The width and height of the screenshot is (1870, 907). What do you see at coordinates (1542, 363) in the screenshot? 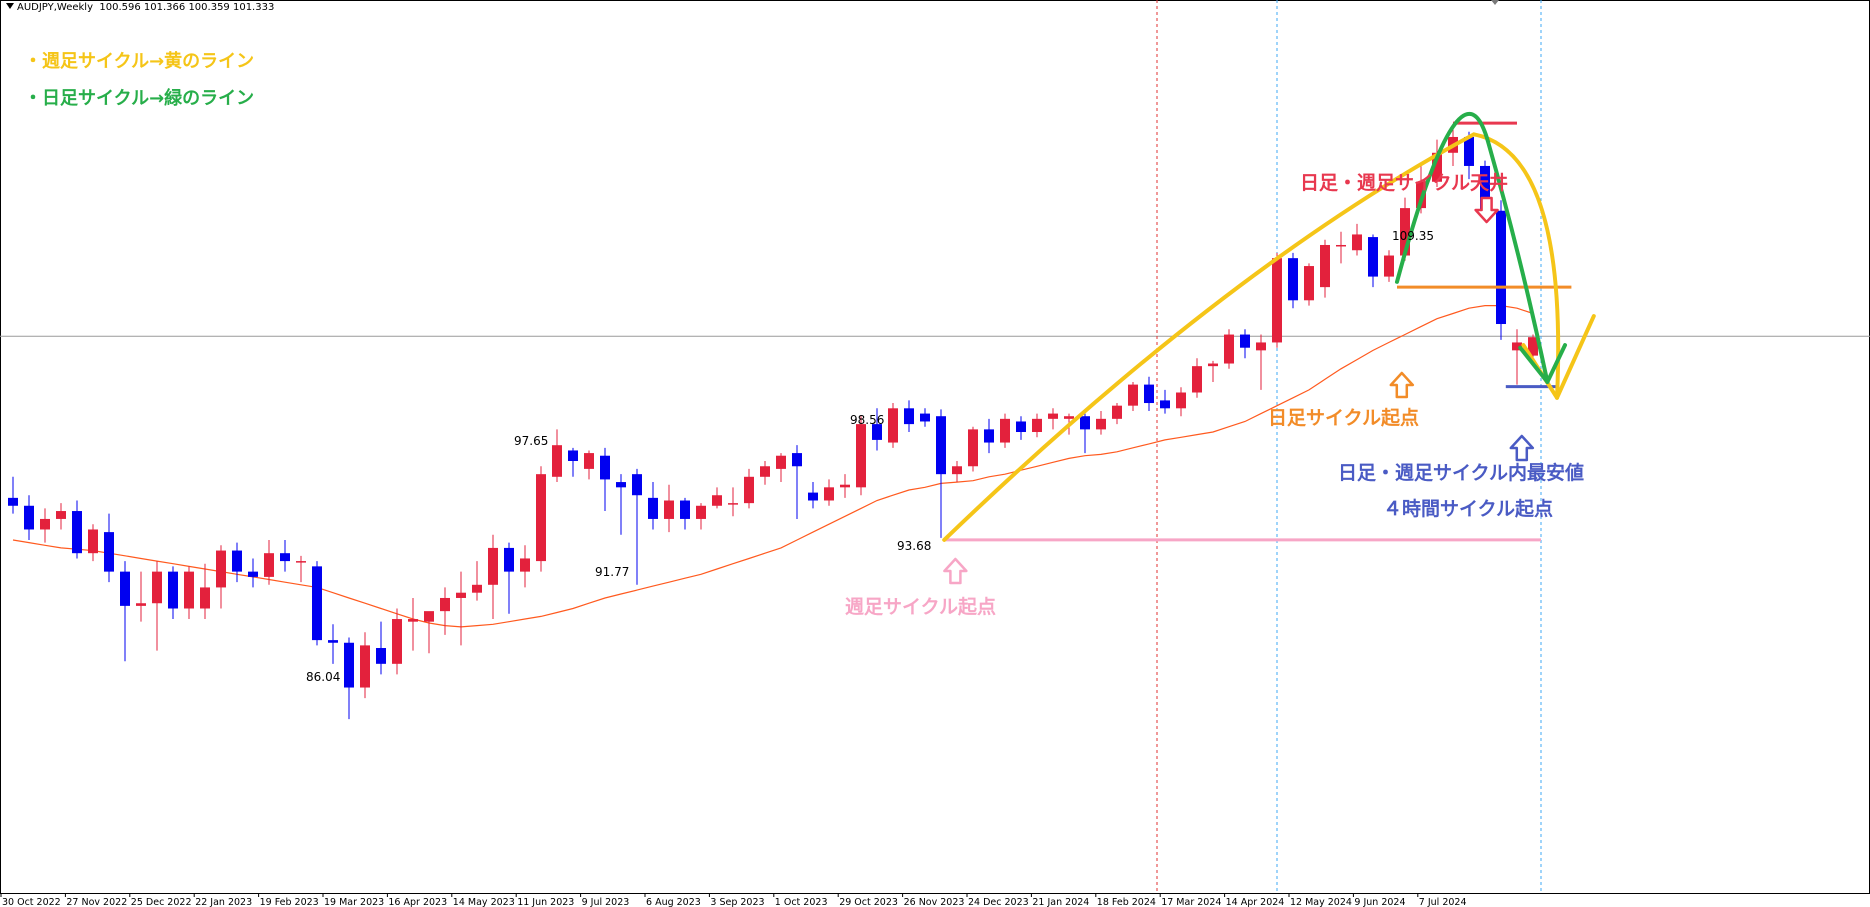
I see `green-arrowhead-icon` at bounding box center [1542, 363].